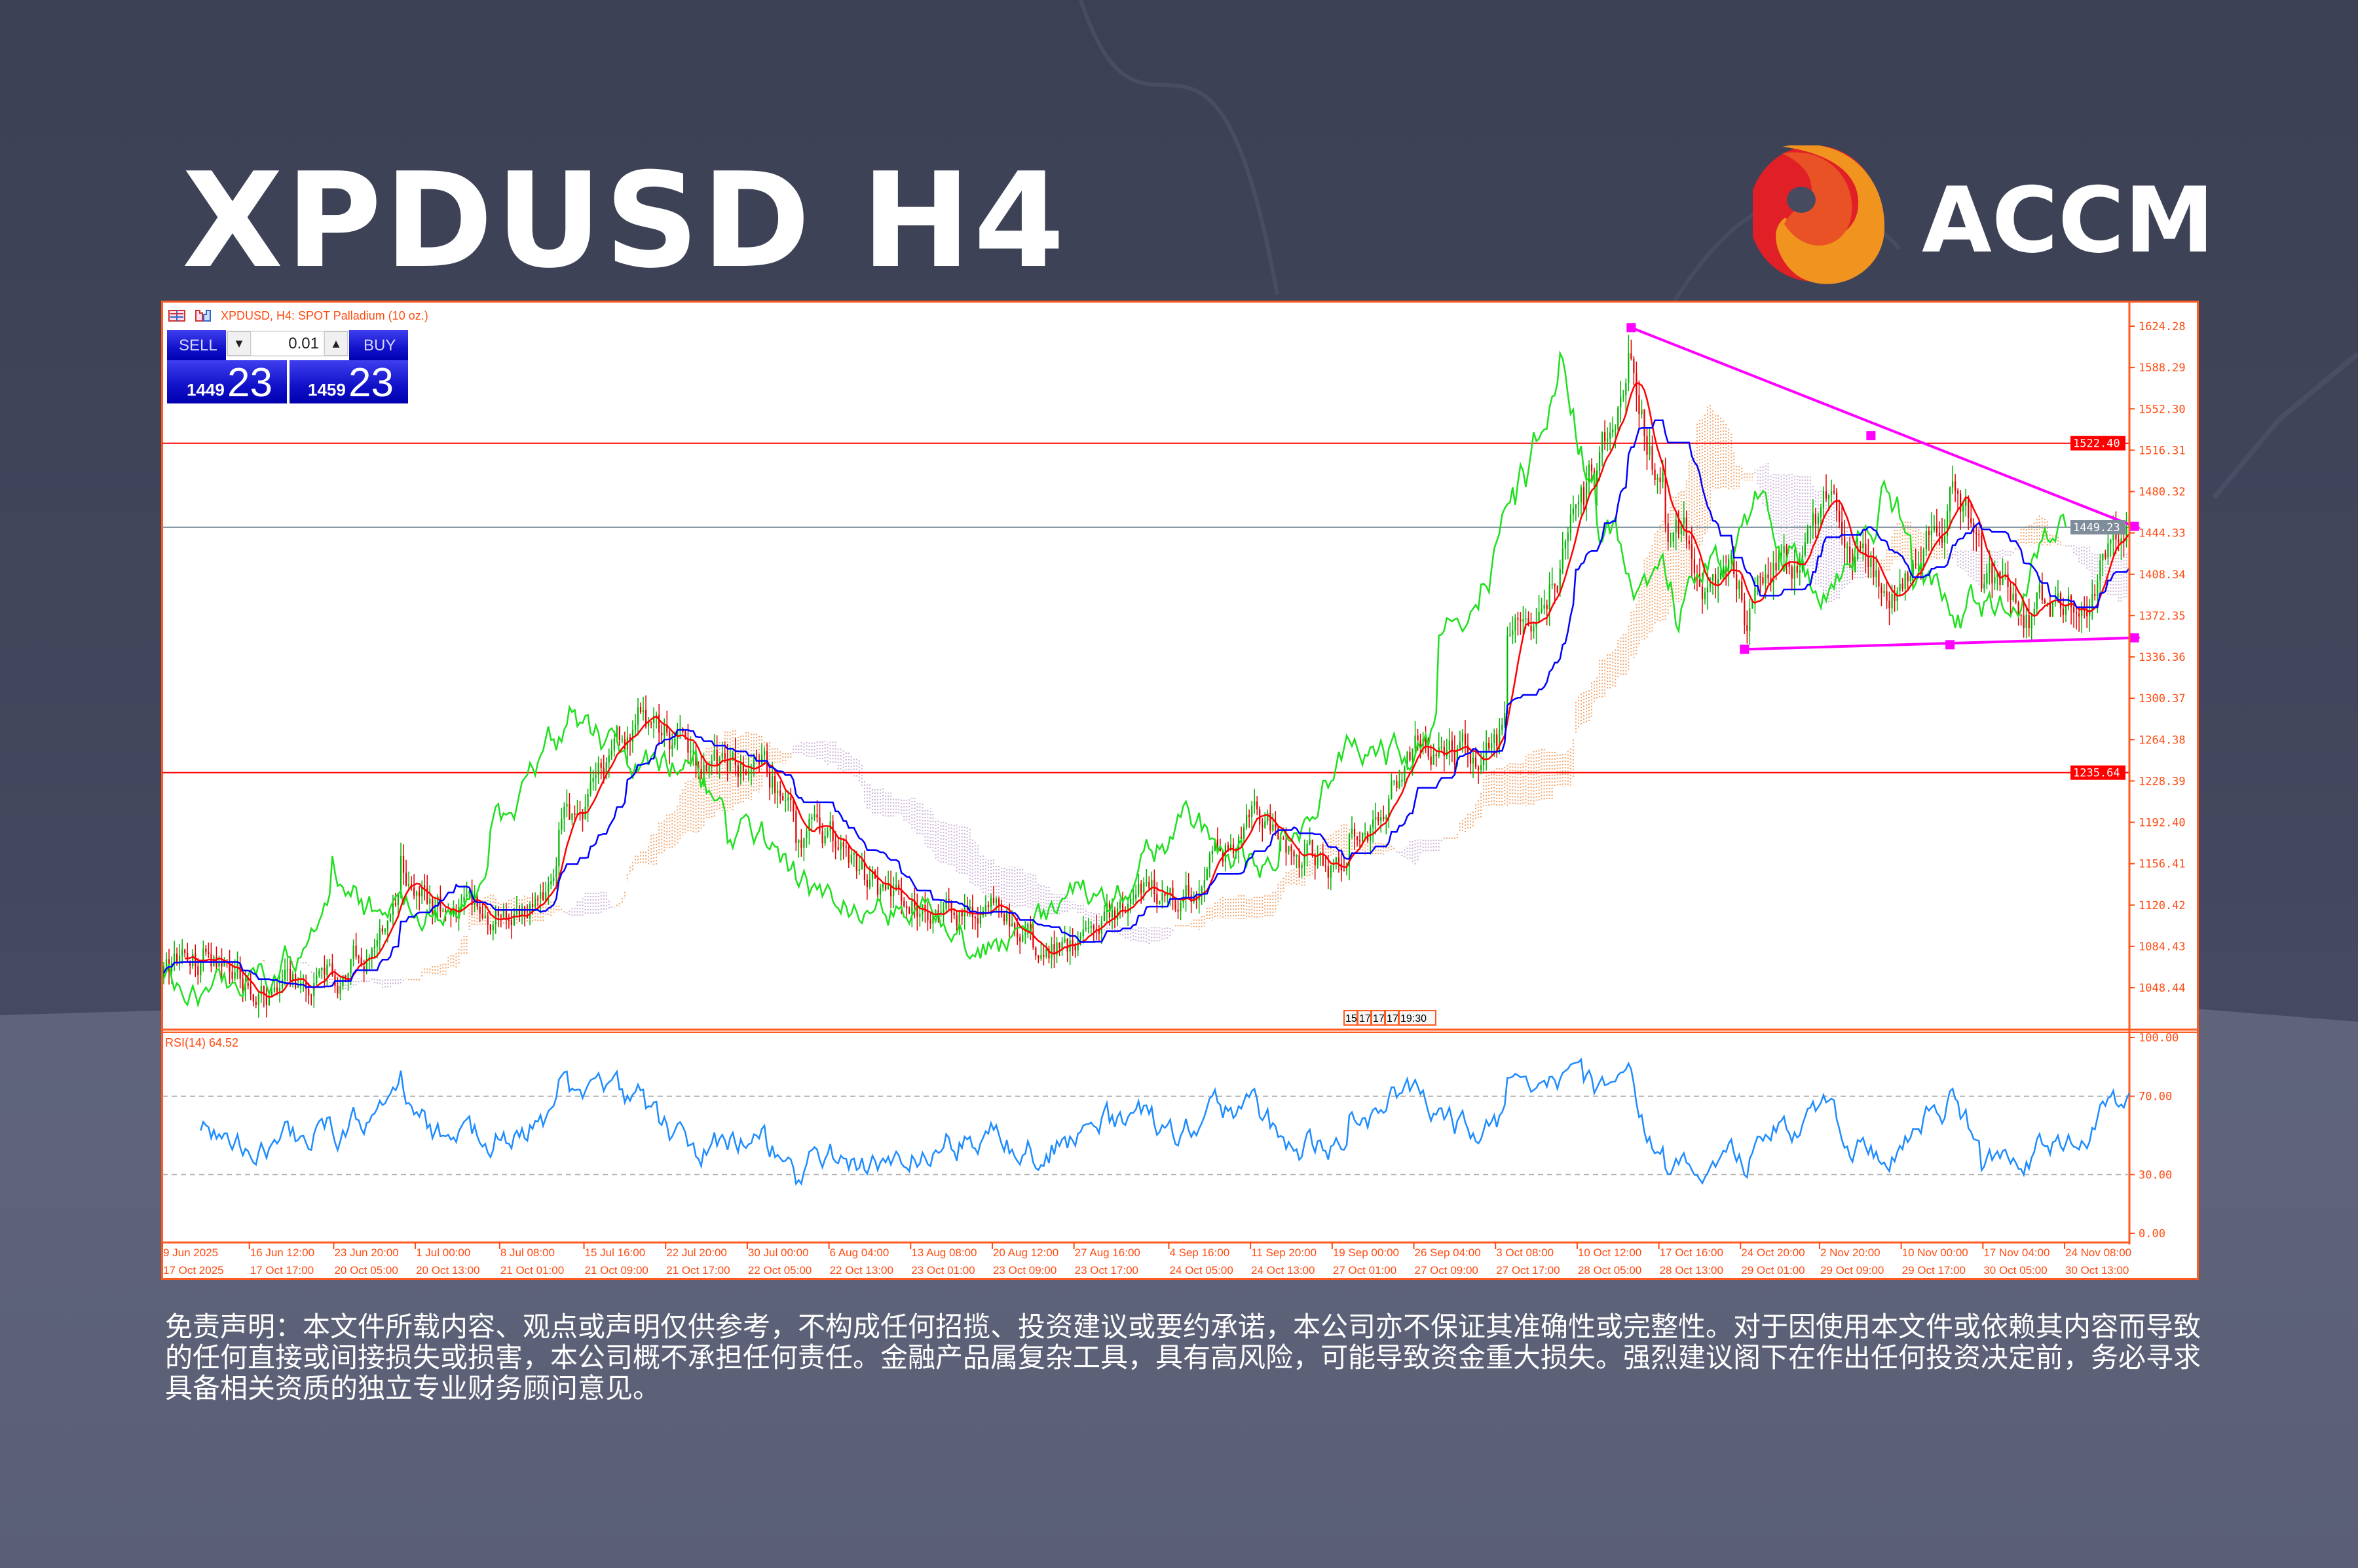 This screenshot has height=1568, width=2358. Describe the element at coordinates (379, 346) in the screenshot. I see `buy-button: BUY` at that location.